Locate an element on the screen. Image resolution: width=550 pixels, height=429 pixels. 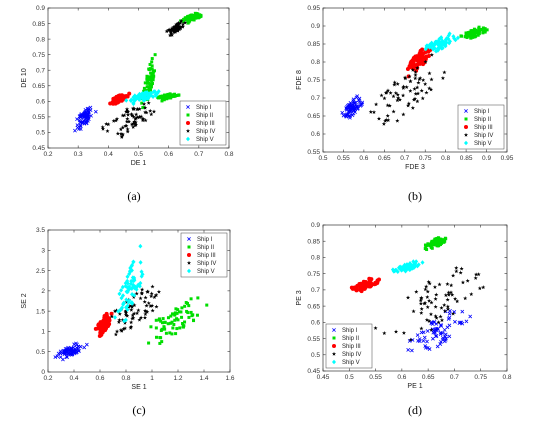
series-ship-i is located at coordinates (85, 119).